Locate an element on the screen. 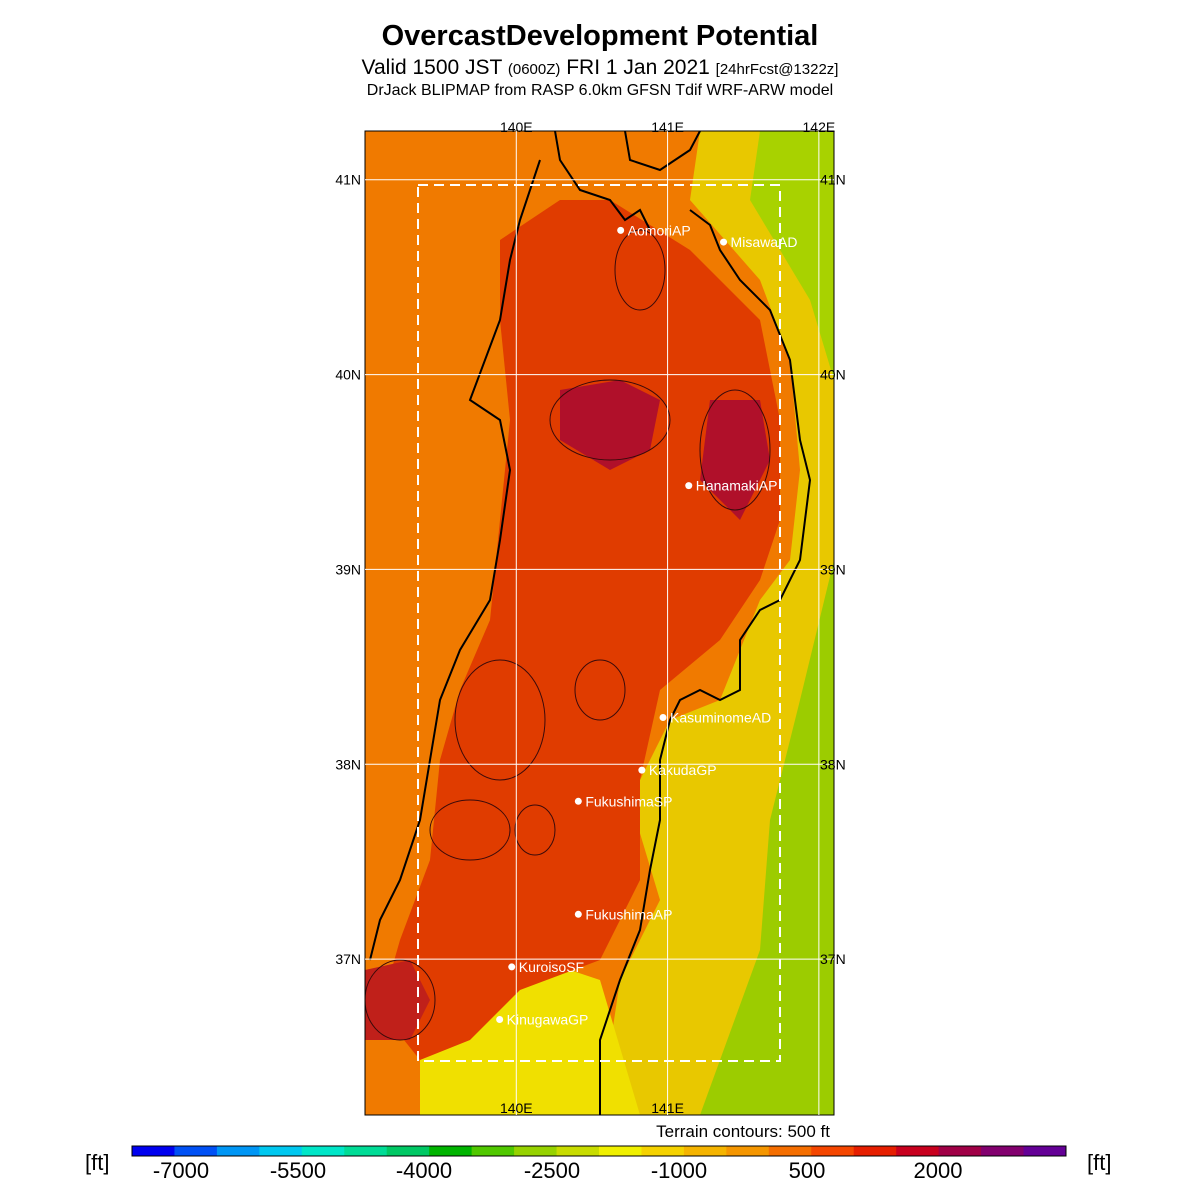 This screenshot has height=1200, width=1200. station-label: FukushimaAP is located at coordinates (628, 914).